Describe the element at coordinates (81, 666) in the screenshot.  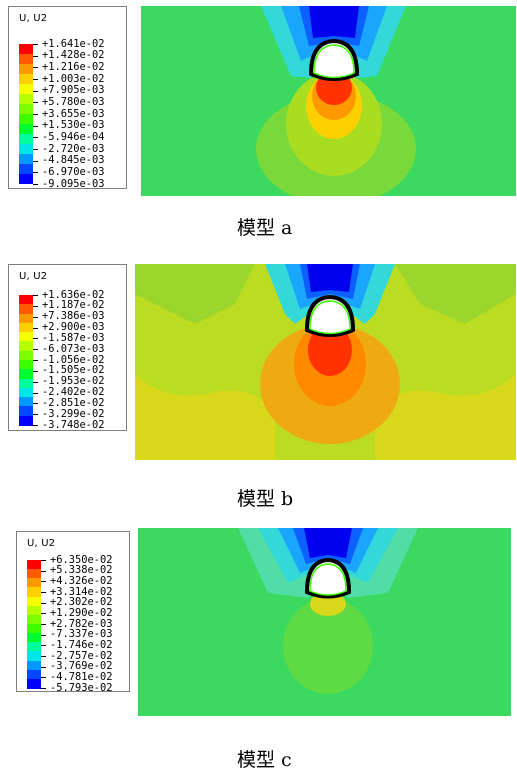
I see `legend-value-label: -3.769e-02` at that location.